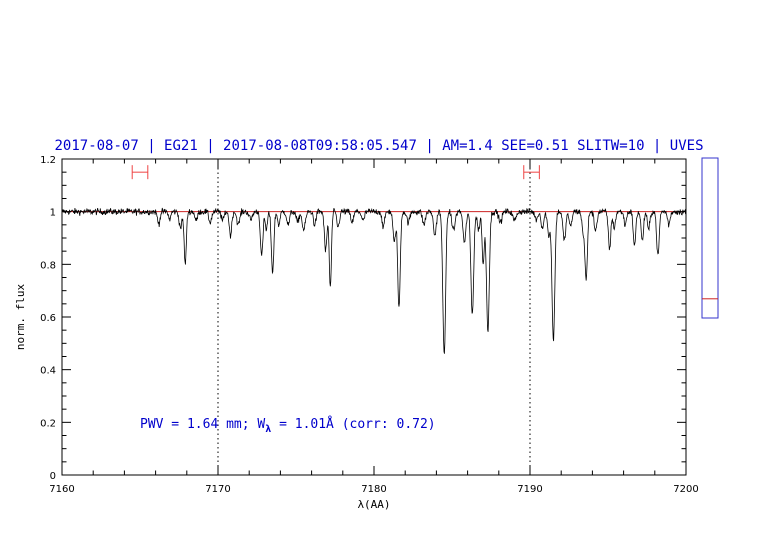 The width and height of the screenshot is (782, 542). What do you see at coordinates (48, 423) in the screenshot?
I see `y-tick-label: 0.2` at bounding box center [48, 423].